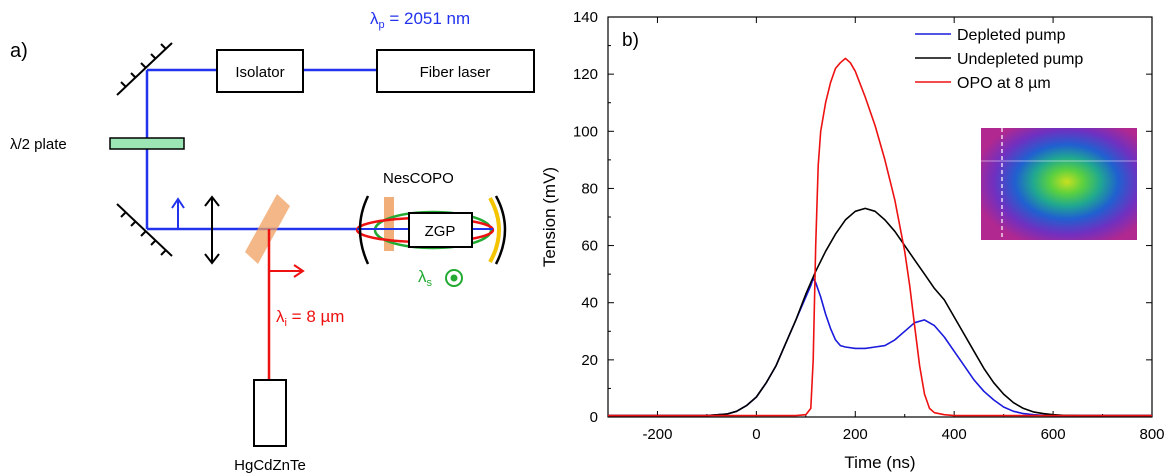 This screenshot has width=1171, height=475. I want to click on y-axis-label: Tension (mV), so click(549, 217).